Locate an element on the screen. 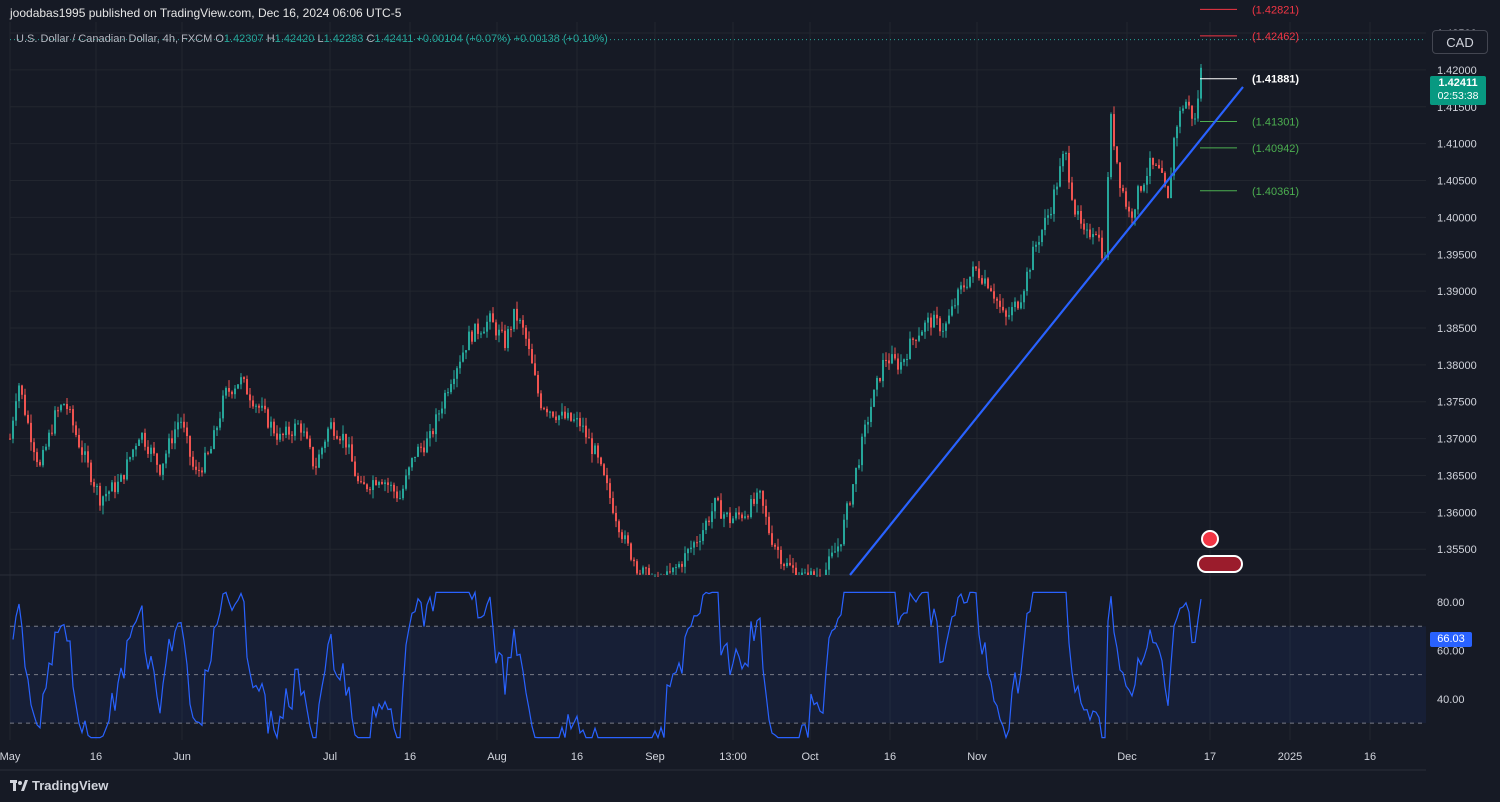 Image resolution: width=1500 pixels, height=802 pixels. symbol-title: U.S. Dollar / Canadian Dollar, 4h, FXCM is located at coordinates (114, 39).